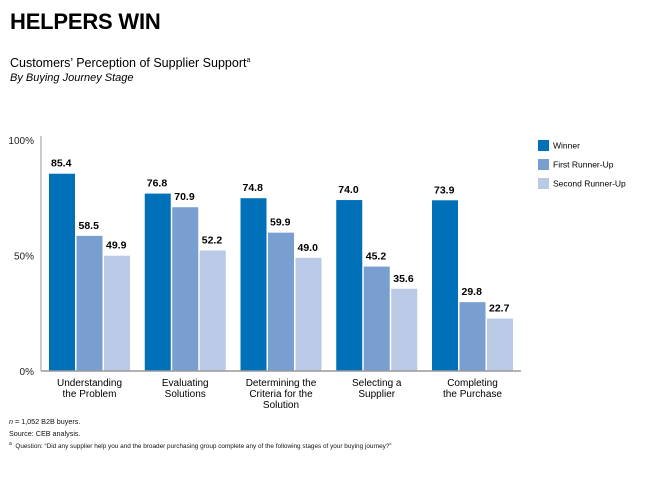  I want to click on category-label-line: Criteria for the, so click(281, 394).